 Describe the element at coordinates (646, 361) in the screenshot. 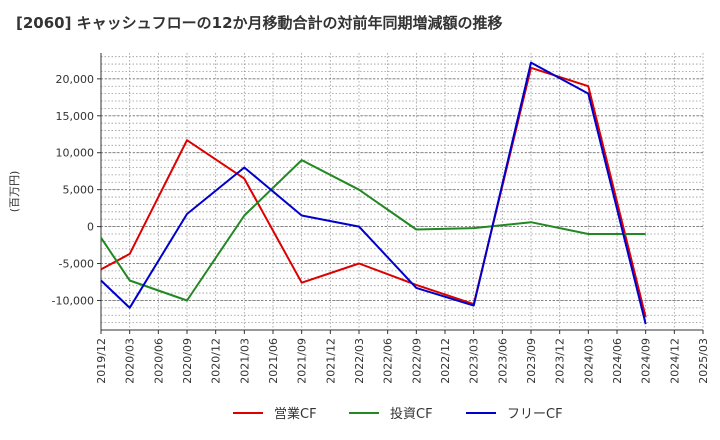

I see `x-tick-label: 2024/09` at that location.